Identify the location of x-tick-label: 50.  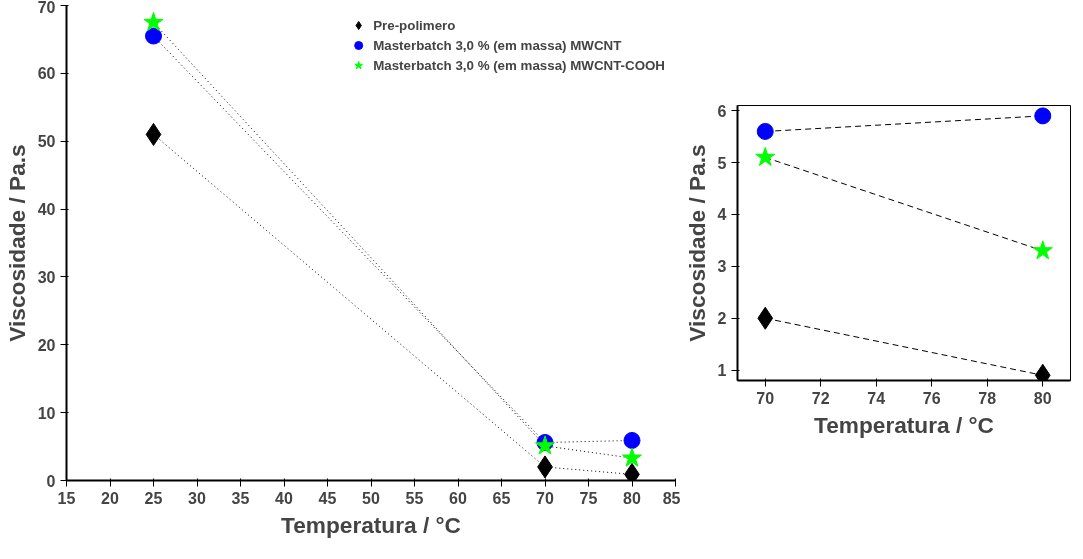
(371, 498).